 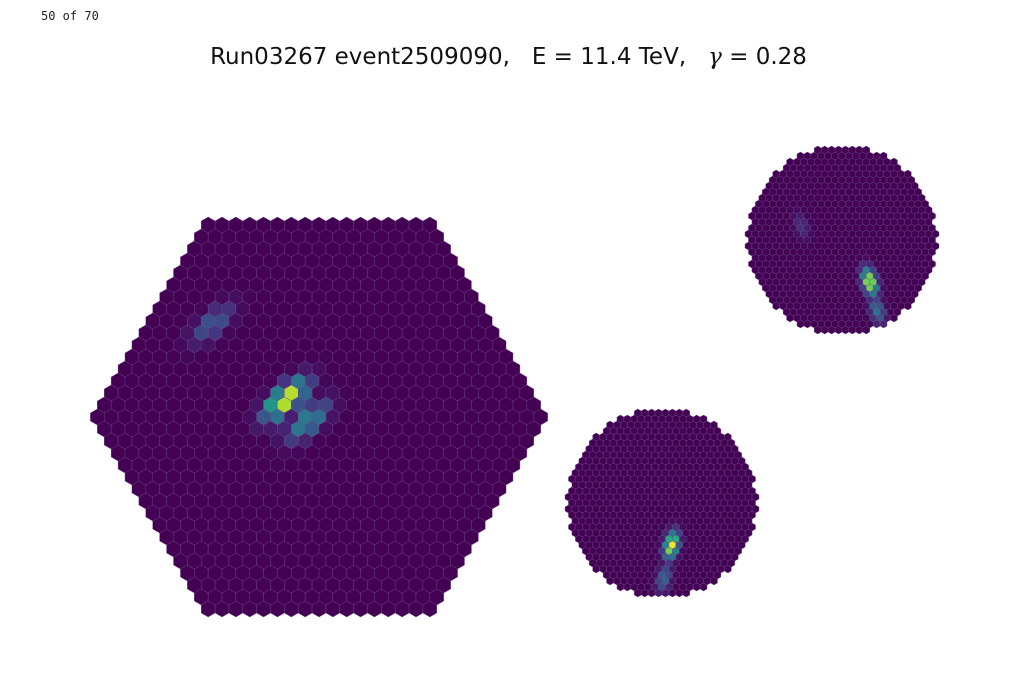 I want to click on event-counter: 50 of 70, so click(x=70, y=16).